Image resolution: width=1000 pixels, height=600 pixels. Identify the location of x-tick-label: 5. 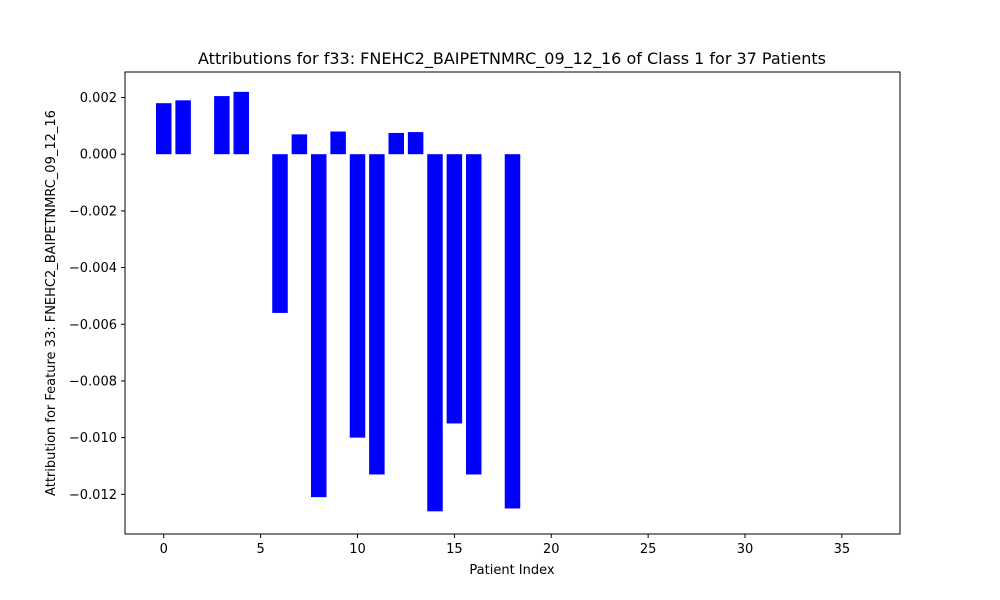
(260, 549).